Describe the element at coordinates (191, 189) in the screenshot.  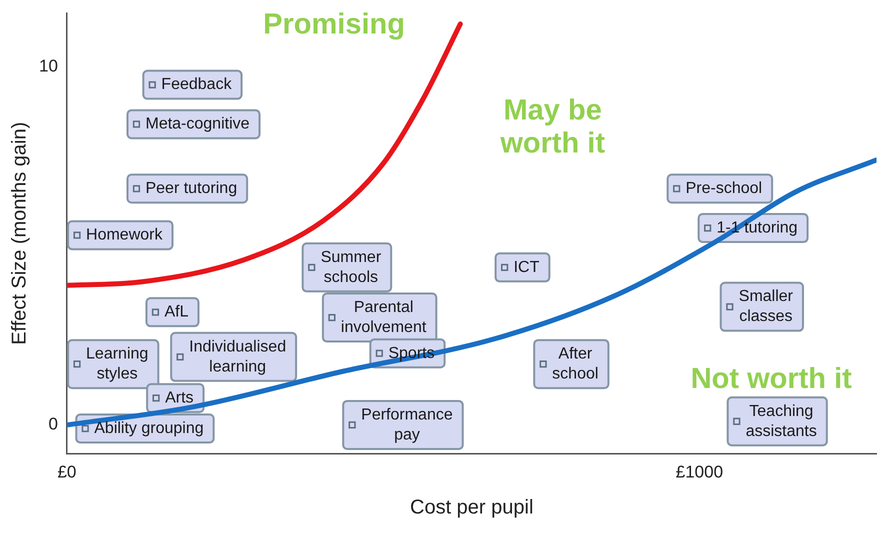
I see `data-label: Peer tutoring` at that location.